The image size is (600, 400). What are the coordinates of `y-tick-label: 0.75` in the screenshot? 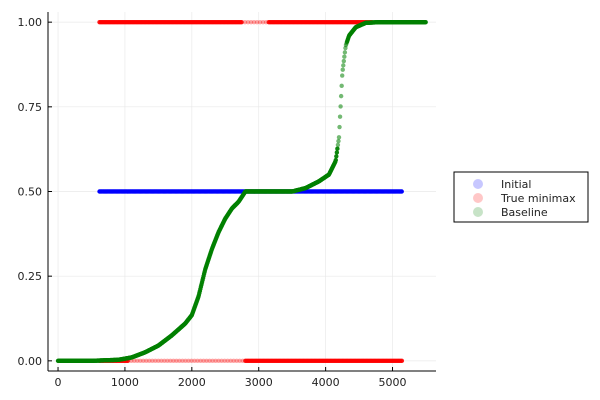 It's located at (30, 107).